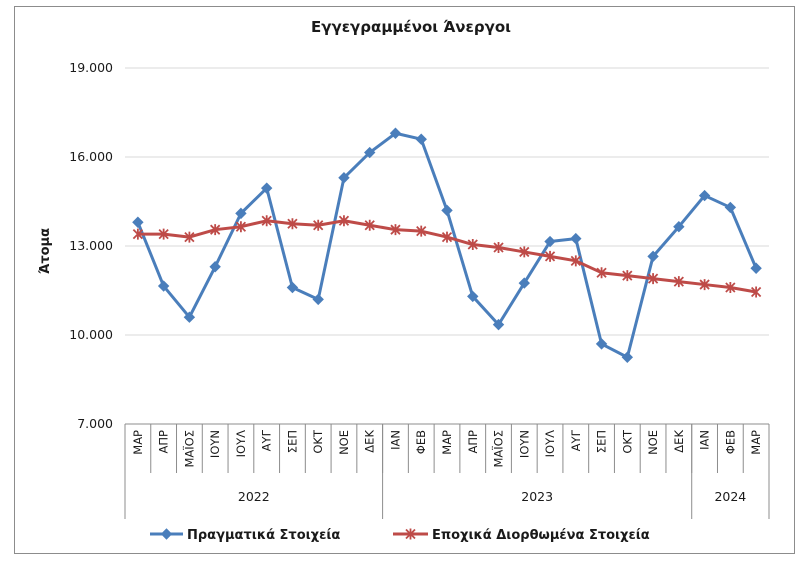  What do you see at coordinates (91, 334) in the screenshot?
I see `y-tick-label: 10.000` at bounding box center [91, 334].